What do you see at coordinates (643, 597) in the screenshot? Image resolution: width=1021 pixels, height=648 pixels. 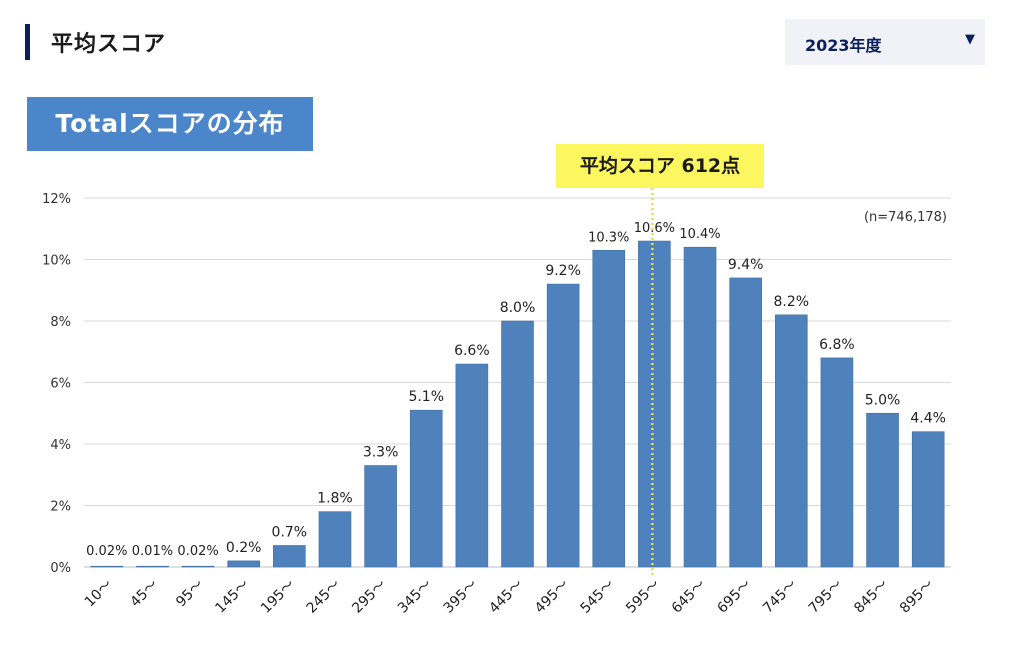 I see `x-tick-label: 595～` at bounding box center [643, 597].